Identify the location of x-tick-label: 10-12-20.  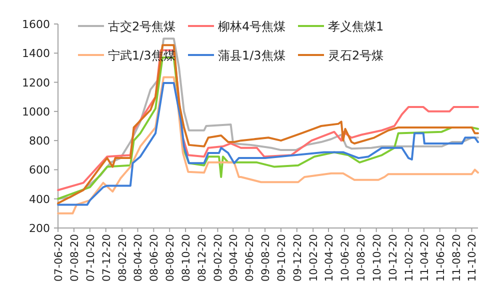
(393, 258).